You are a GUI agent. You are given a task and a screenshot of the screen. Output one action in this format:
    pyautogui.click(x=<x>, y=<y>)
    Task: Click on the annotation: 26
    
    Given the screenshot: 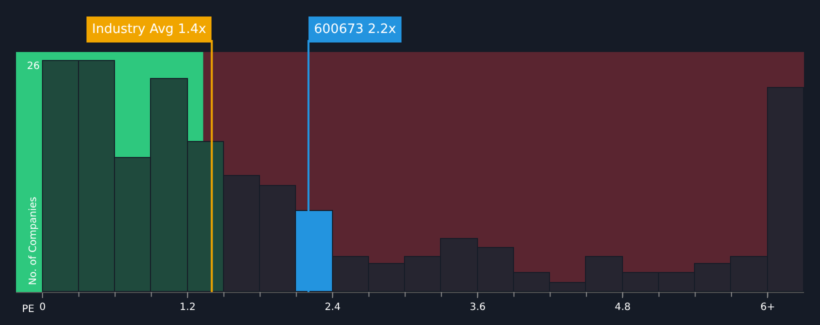 What is the action you would take?
    pyautogui.click(x=33, y=66)
    